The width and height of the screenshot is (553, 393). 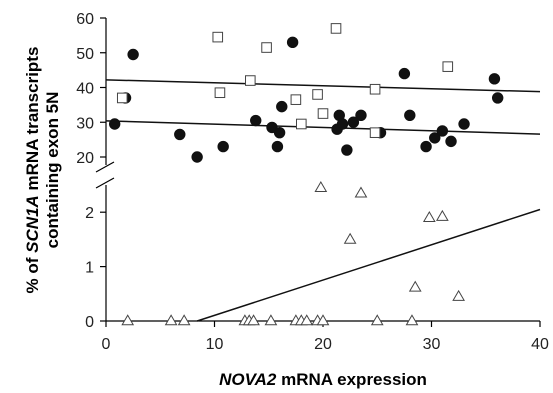 I want to click on y-tick-label-lower: 1, so click(x=89, y=268).